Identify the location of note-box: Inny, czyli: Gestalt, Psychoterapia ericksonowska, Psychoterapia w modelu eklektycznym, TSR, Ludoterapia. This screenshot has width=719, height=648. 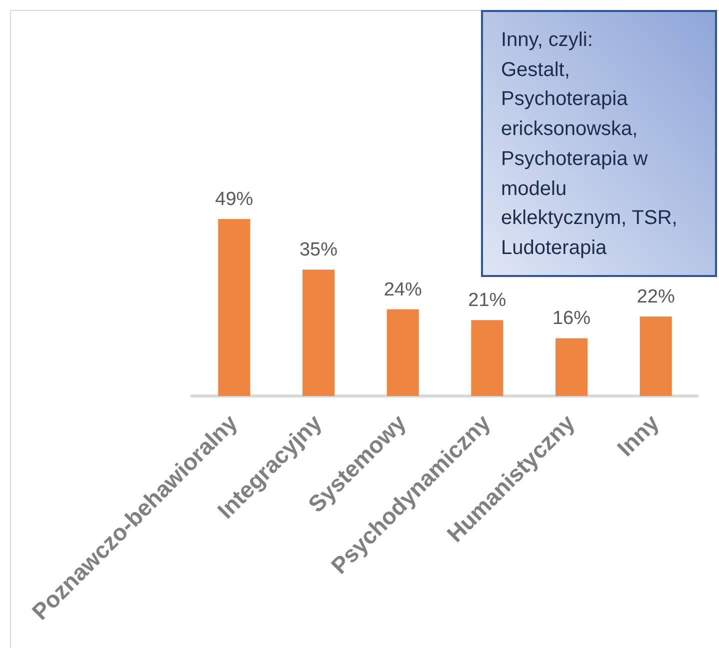
(599, 143).